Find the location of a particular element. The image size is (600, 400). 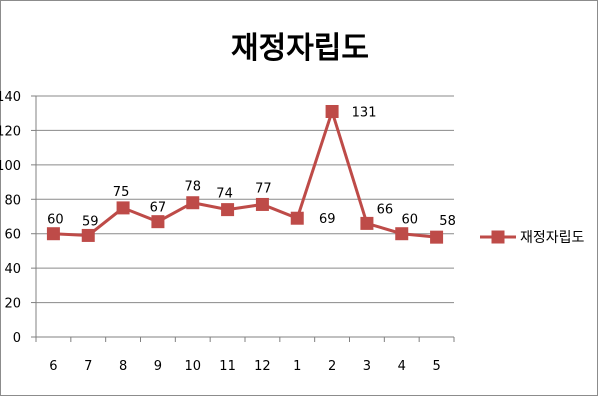

data-label: 75 is located at coordinates (121, 192).